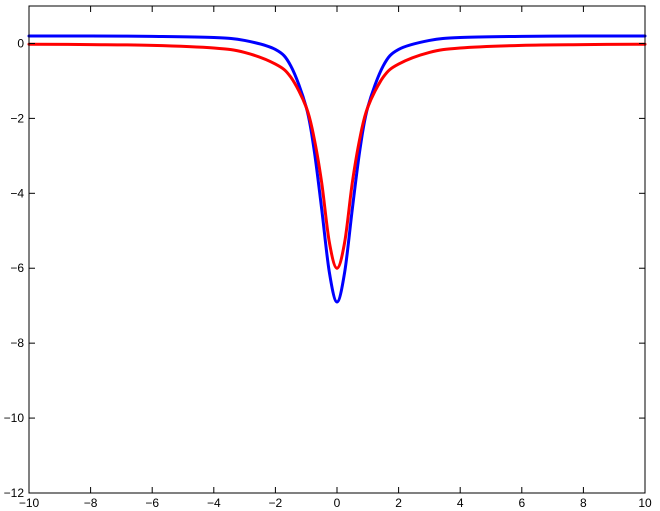 The image size is (660, 511). What do you see at coordinates (645, 503) in the screenshot?
I see `x-tick-label: 10` at bounding box center [645, 503].